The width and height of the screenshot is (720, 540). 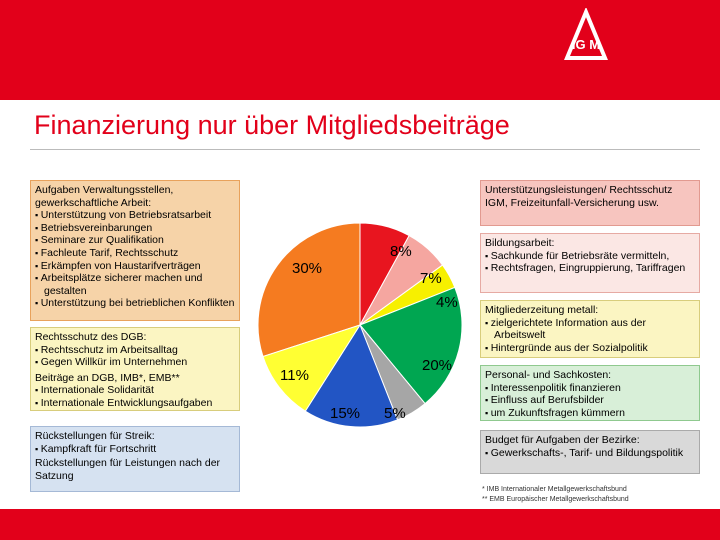 What do you see at coordinates (135, 449) in the screenshot?
I see `list-item: Kampfkraft für Fortschritt` at bounding box center [135, 449].